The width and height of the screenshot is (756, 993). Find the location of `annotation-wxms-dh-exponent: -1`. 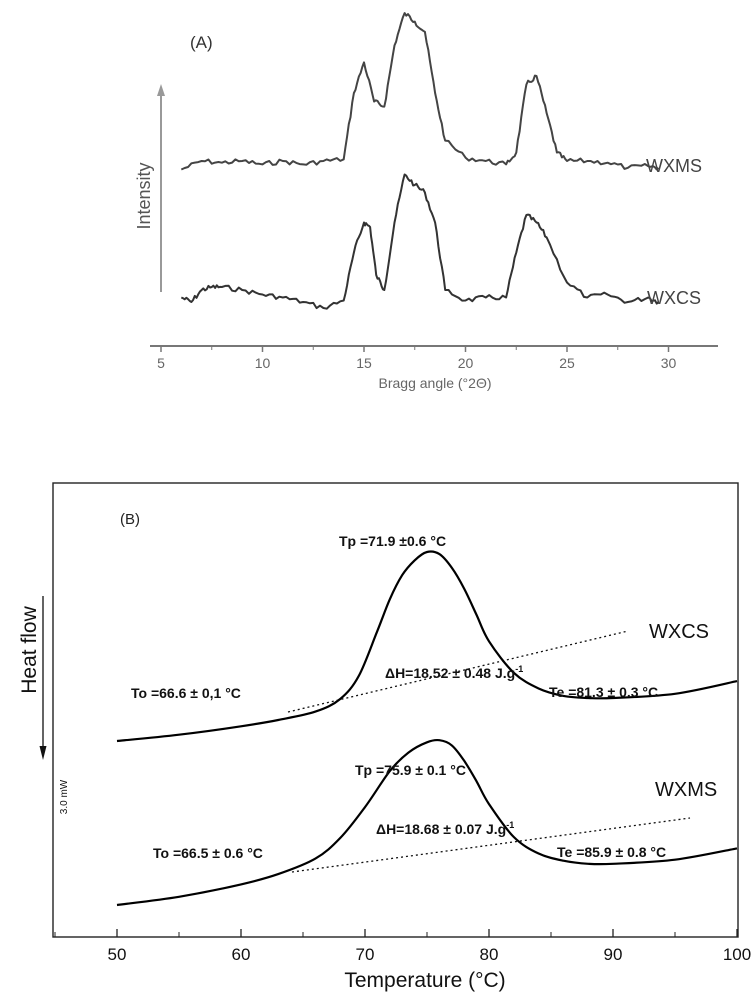

annotation-wxms-dh-exponent: -1 is located at coordinates (510, 825).